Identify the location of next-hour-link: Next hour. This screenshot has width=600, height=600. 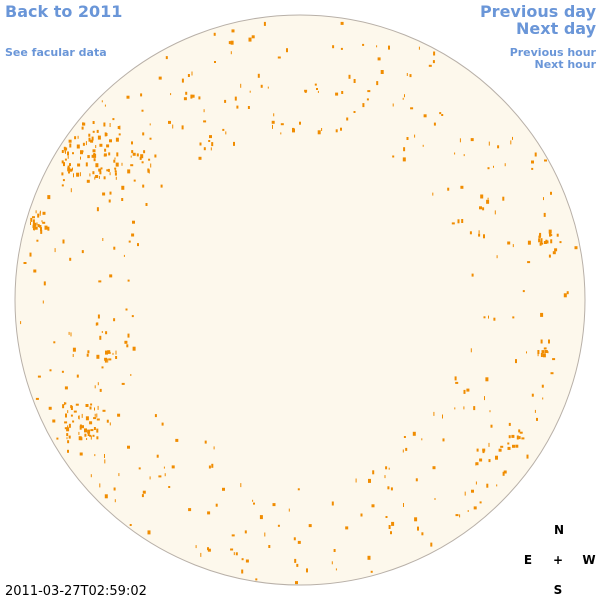
(566, 64).